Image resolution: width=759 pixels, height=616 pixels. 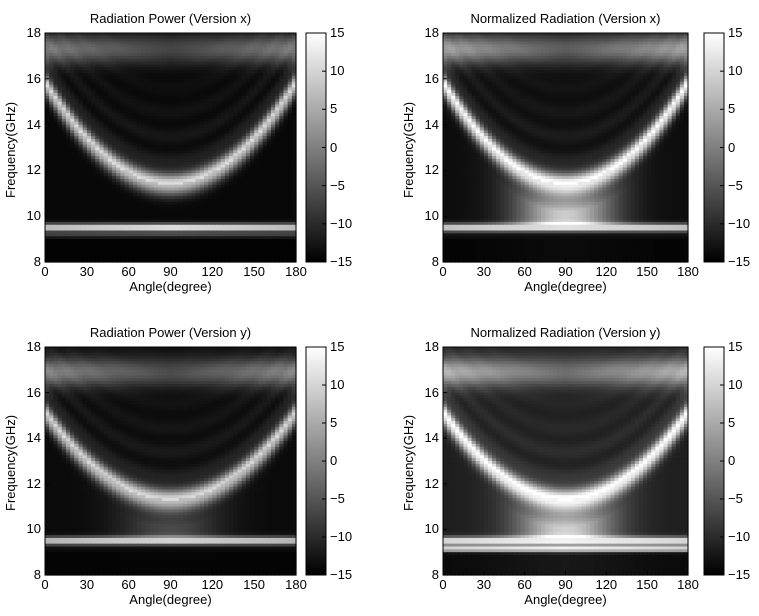 I want to click on heatmap-plot, so click(x=170, y=147).